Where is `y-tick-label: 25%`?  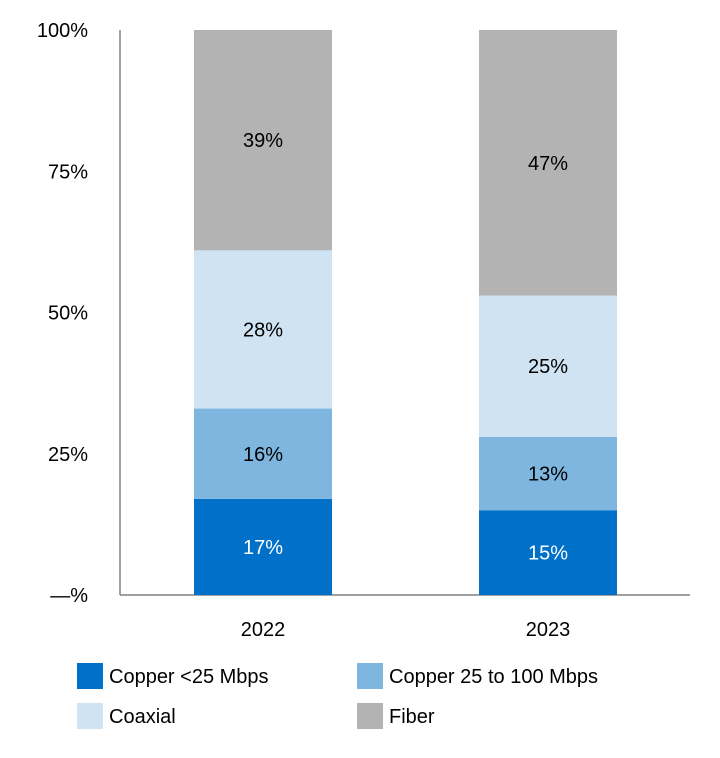
y-tick-label: 25% is located at coordinates (68, 455).